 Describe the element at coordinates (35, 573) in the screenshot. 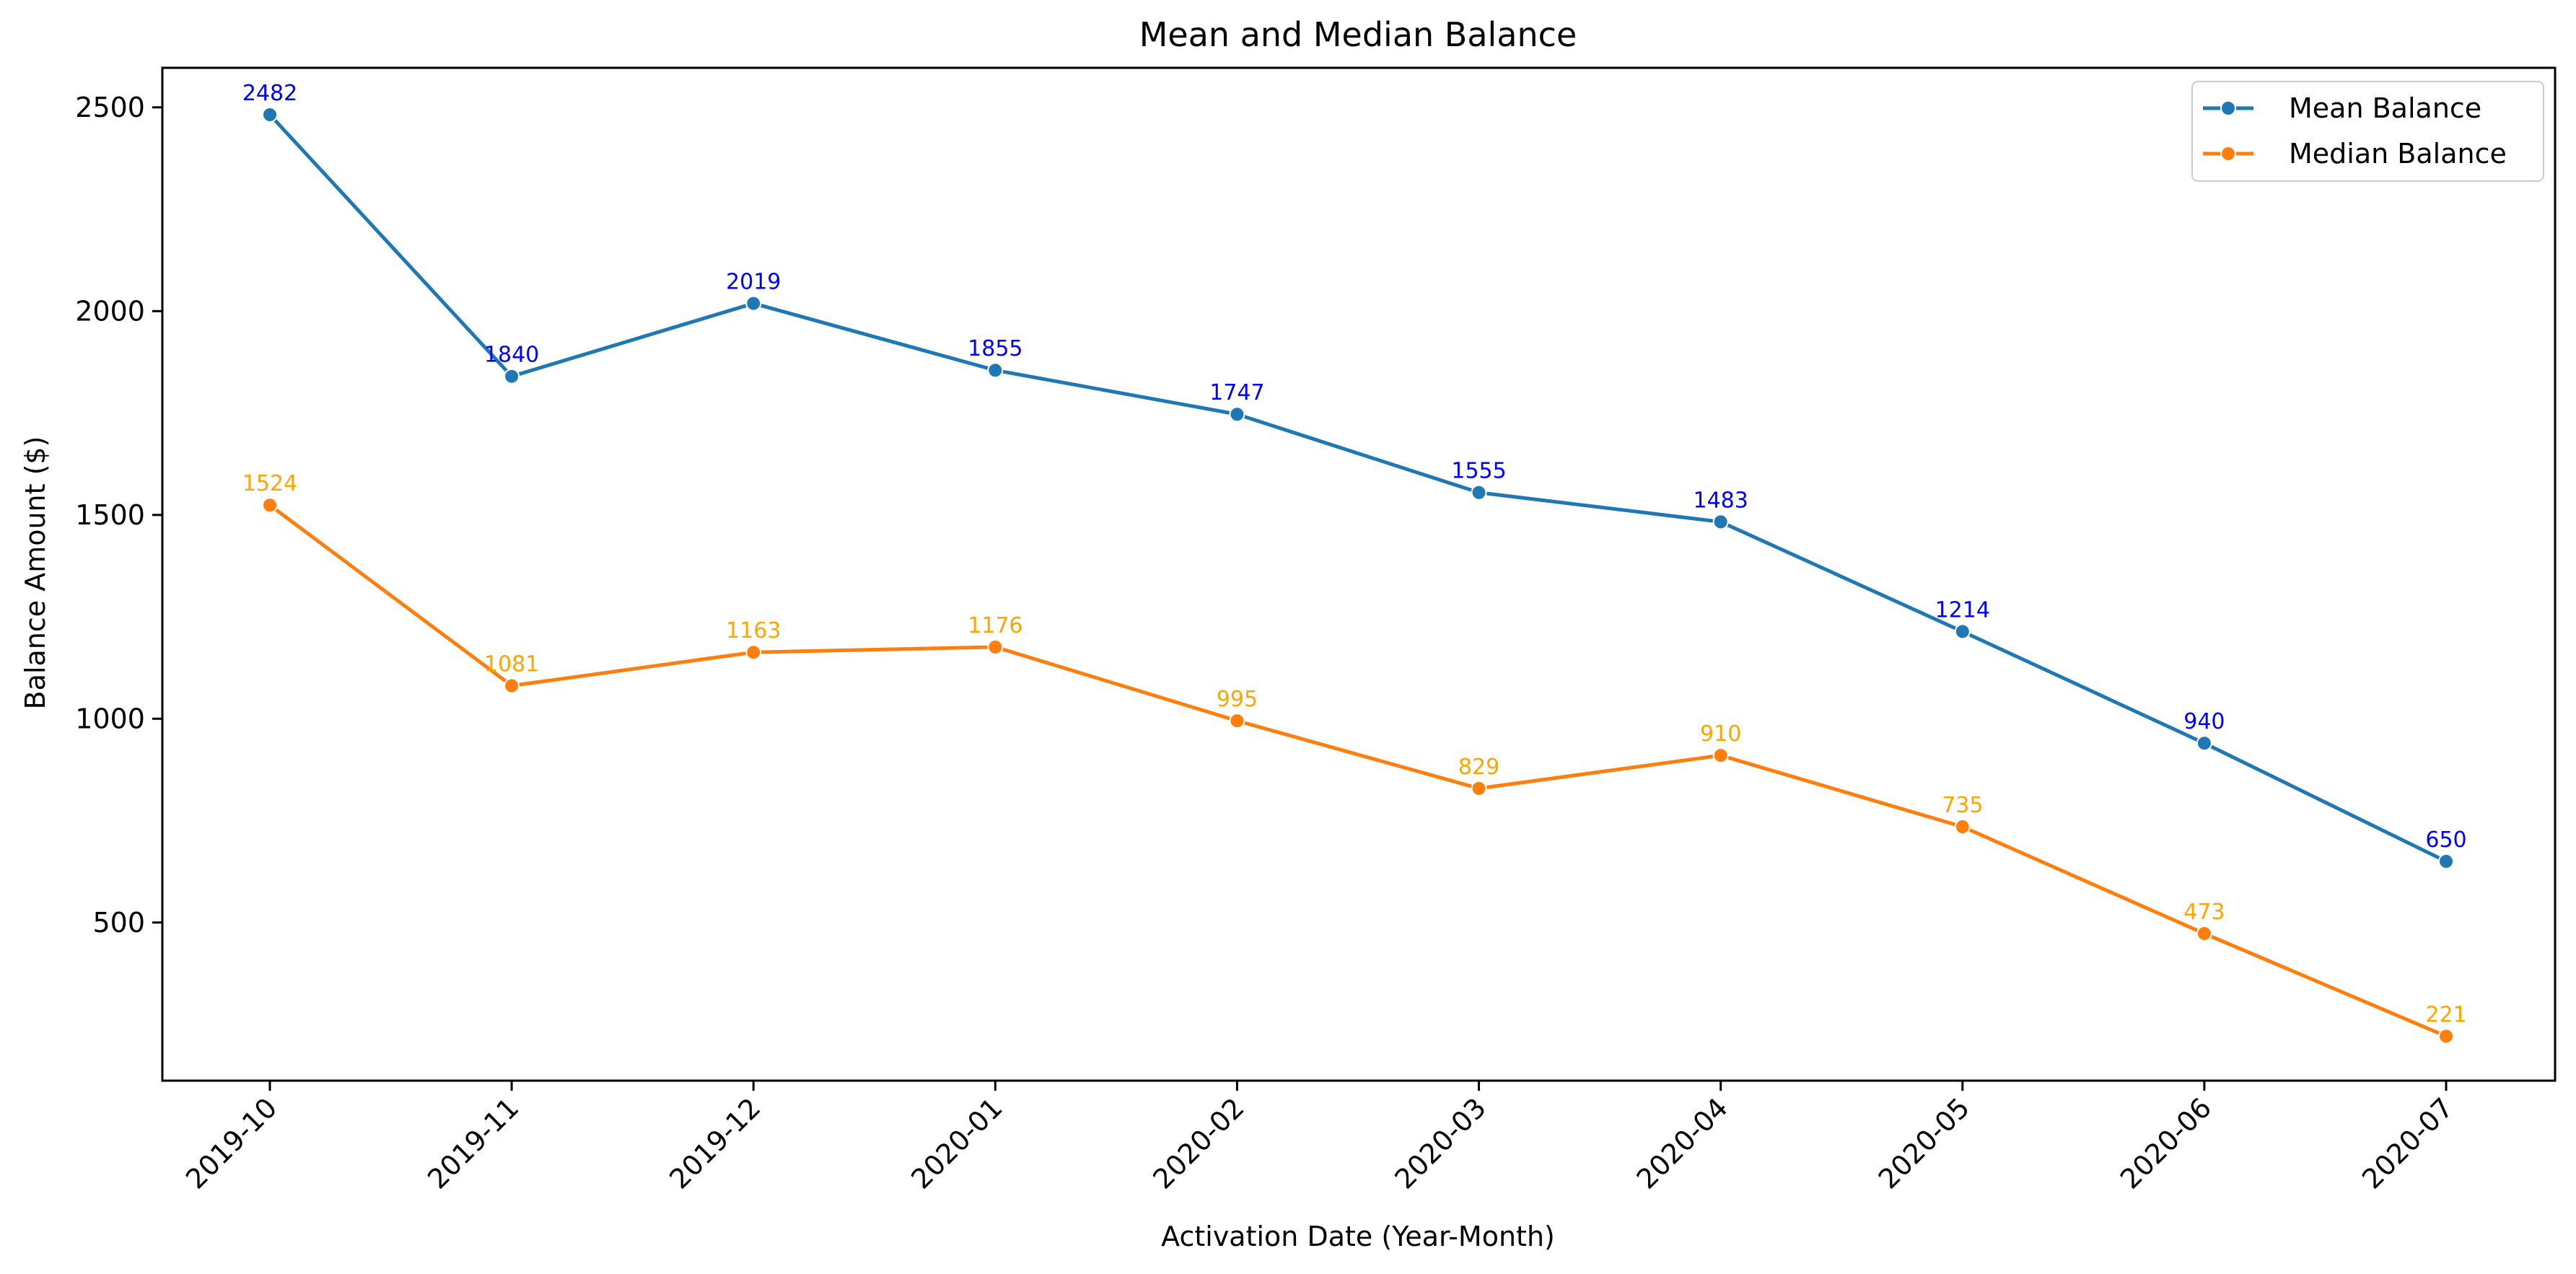

I see `y-axis-label: Balance Amount ($)` at that location.